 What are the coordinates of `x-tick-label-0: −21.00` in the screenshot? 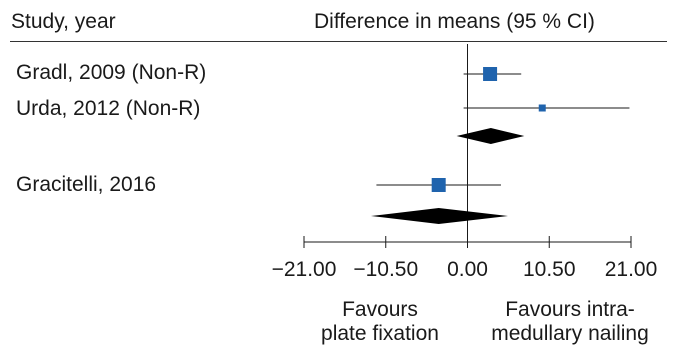 It's located at (304, 269).